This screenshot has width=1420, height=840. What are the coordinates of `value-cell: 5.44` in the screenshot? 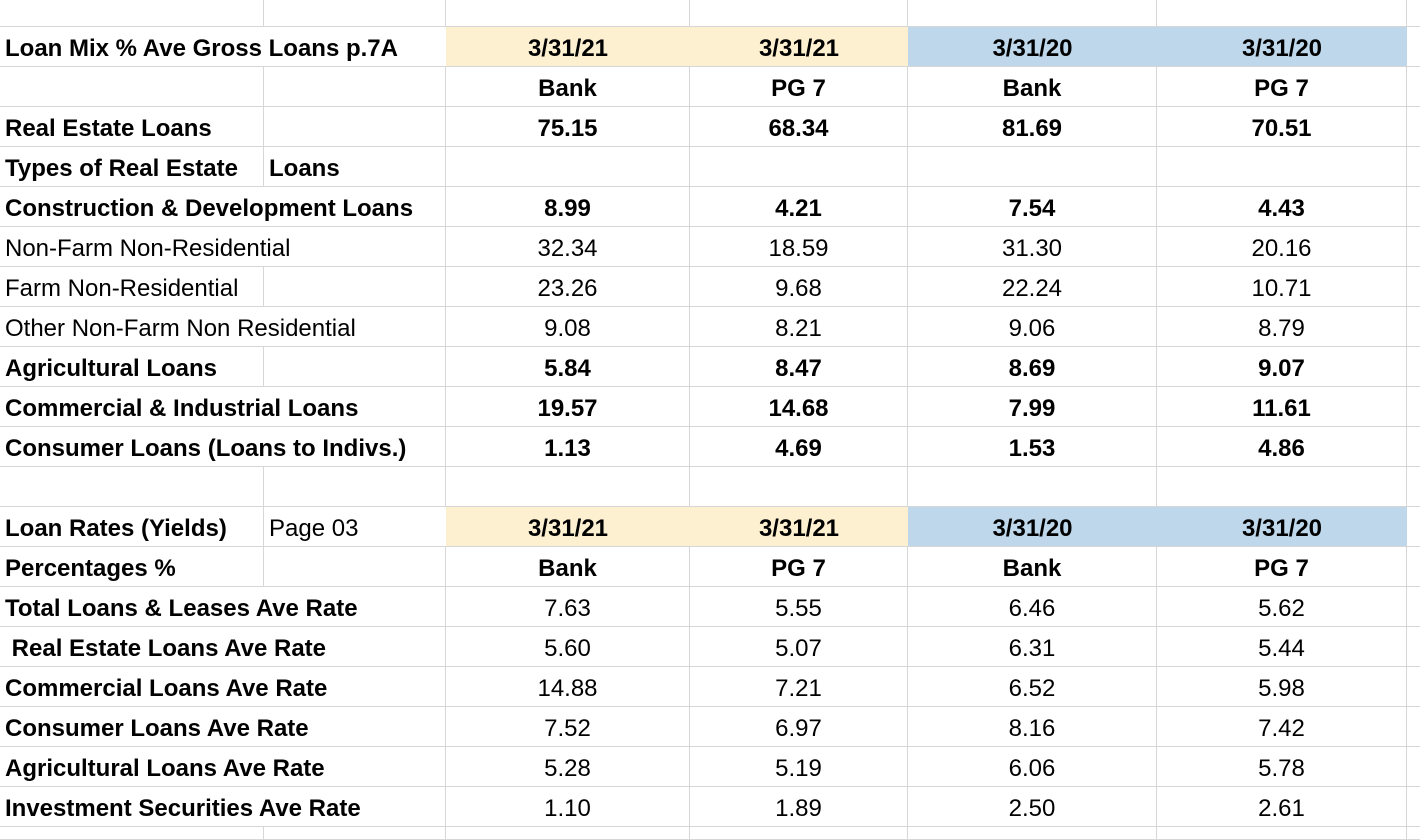 It's located at (1282, 647).